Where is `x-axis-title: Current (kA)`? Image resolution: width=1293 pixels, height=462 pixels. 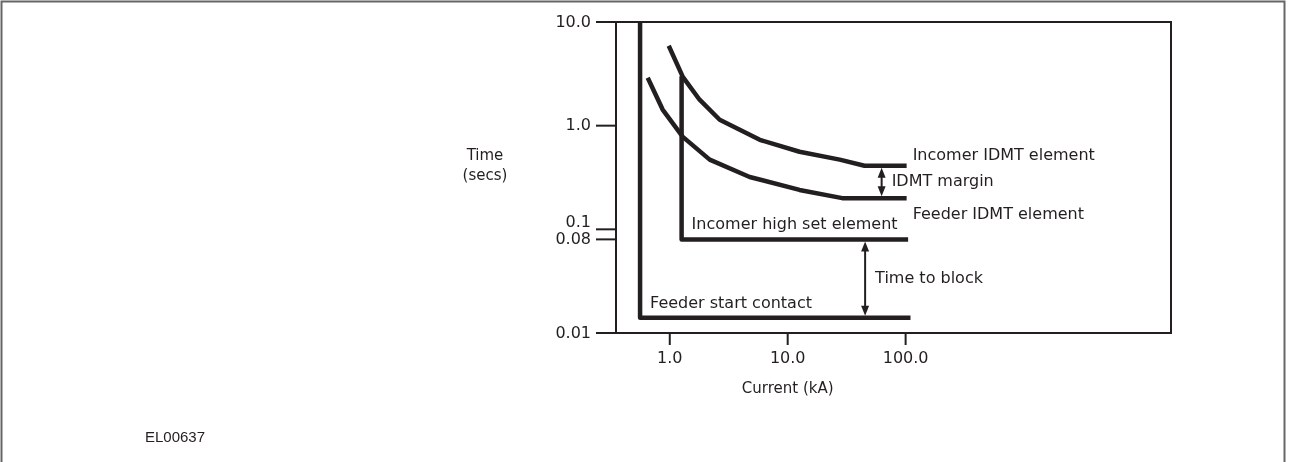 x-axis-title: Current (kA) is located at coordinates (787, 388).